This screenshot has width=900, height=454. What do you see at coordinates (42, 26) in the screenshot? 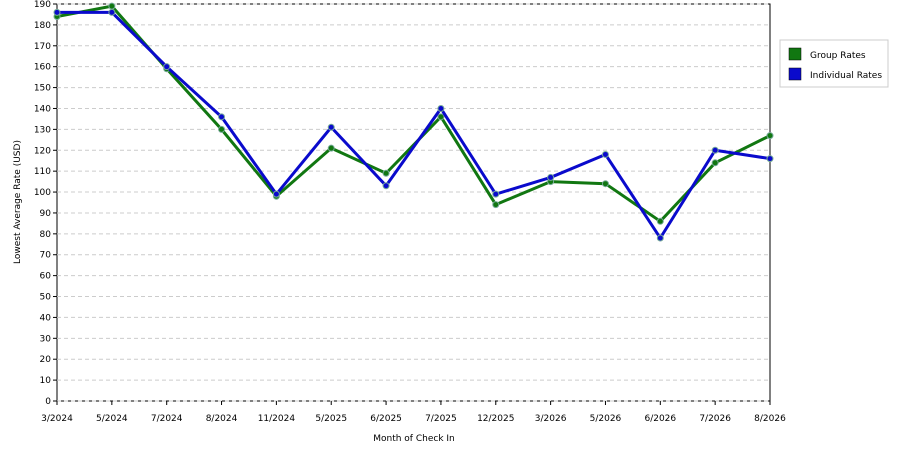
I see `y-tick-label: 180` at bounding box center [42, 26].